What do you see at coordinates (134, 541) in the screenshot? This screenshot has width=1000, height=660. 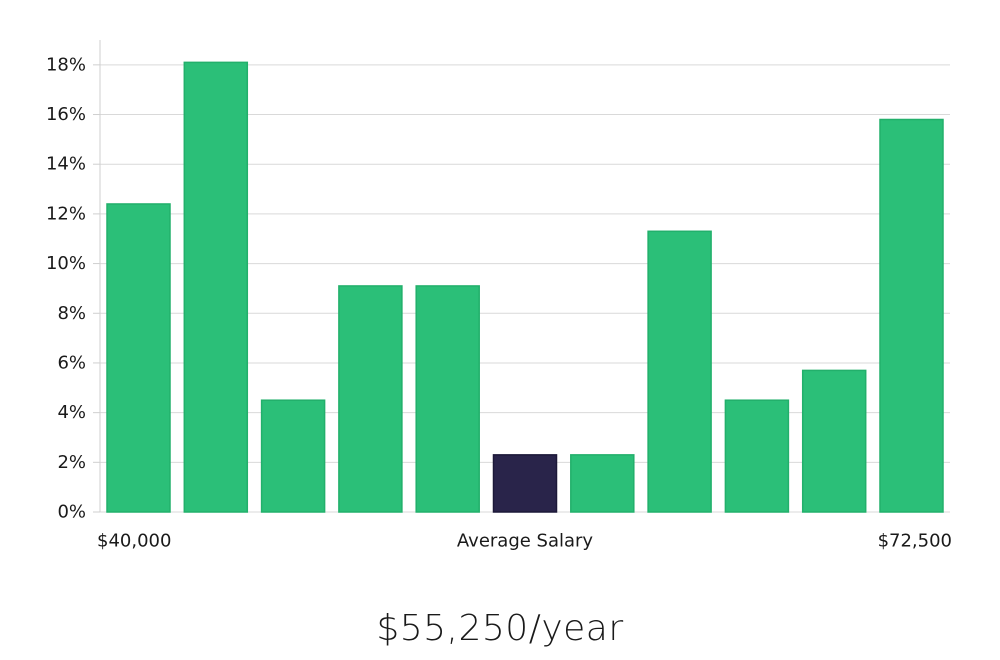 I see `x-axis-start-label: $40,000` at bounding box center [134, 541].